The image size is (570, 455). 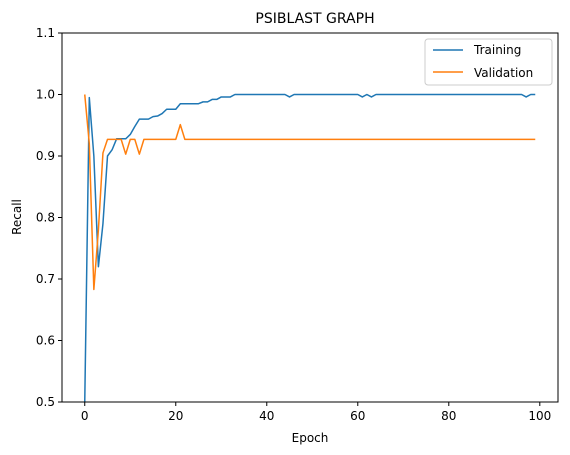 What do you see at coordinates (45, 341) in the screenshot?
I see `y-tick-label: 0.6` at bounding box center [45, 341].